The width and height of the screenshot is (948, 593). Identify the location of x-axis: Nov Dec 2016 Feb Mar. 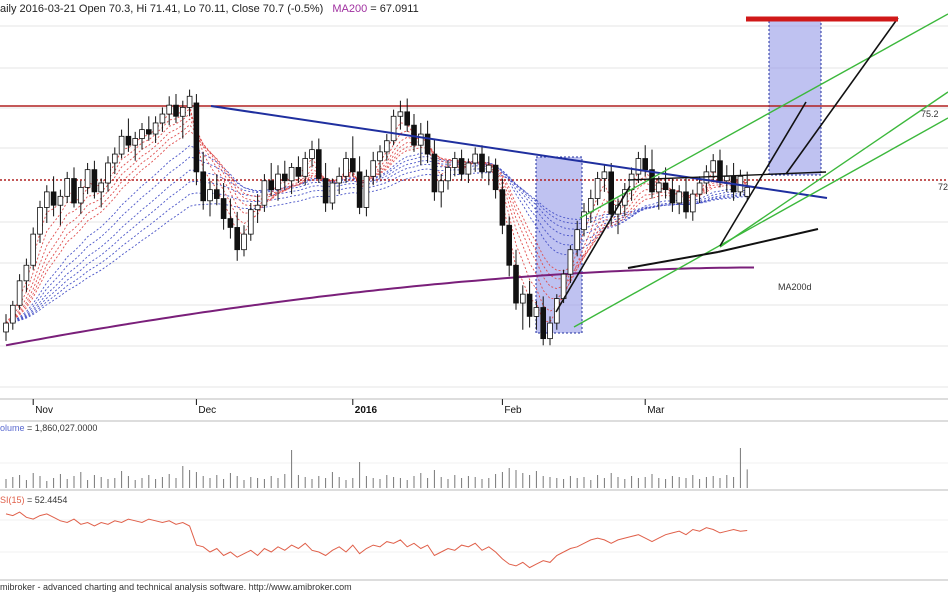
(348, 407).